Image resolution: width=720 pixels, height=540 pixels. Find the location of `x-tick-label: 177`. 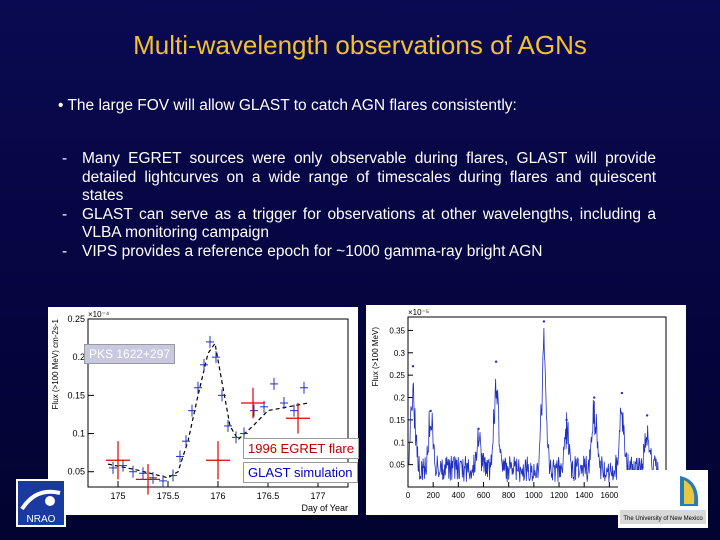

x-tick-label: 177 is located at coordinates (317, 496).